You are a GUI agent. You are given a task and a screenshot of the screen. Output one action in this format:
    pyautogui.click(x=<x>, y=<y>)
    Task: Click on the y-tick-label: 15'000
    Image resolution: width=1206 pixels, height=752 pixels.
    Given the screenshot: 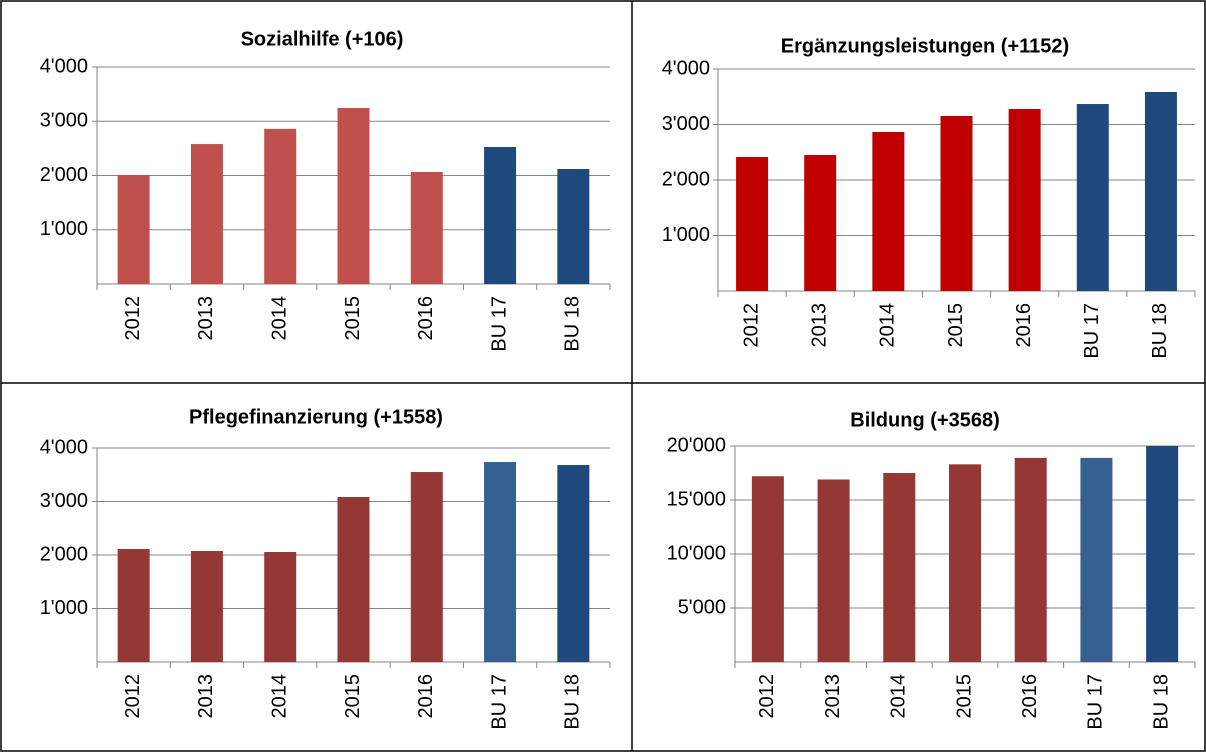 What is the action you would take?
    pyautogui.click(x=696, y=499)
    